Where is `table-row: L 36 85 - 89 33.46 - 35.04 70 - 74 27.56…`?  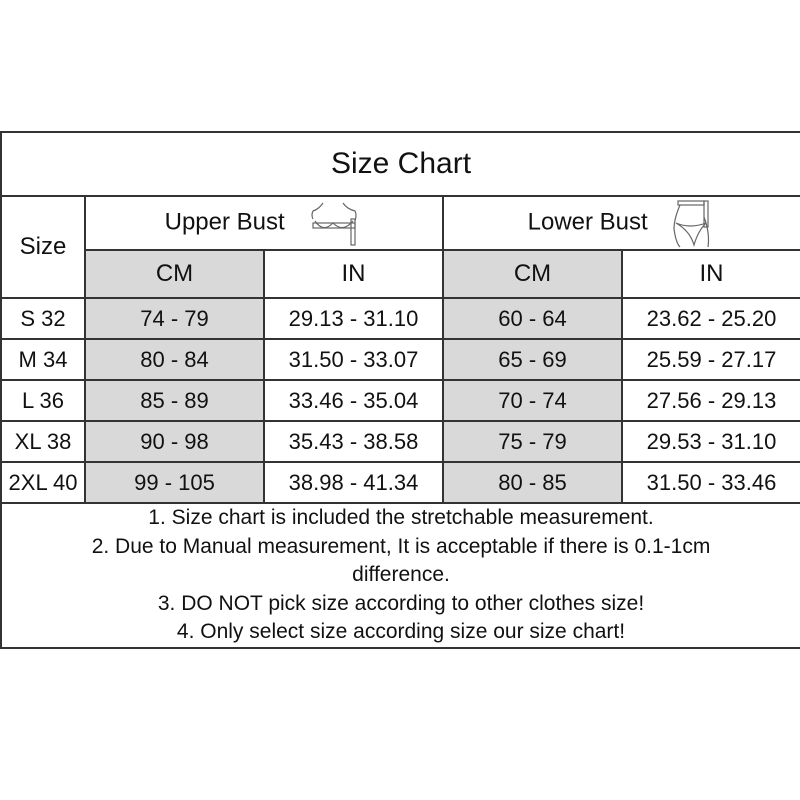
table-row: L 36 85 - 89 33.46 - 35.04 70 - 74 27.56… is located at coordinates (400, 400).